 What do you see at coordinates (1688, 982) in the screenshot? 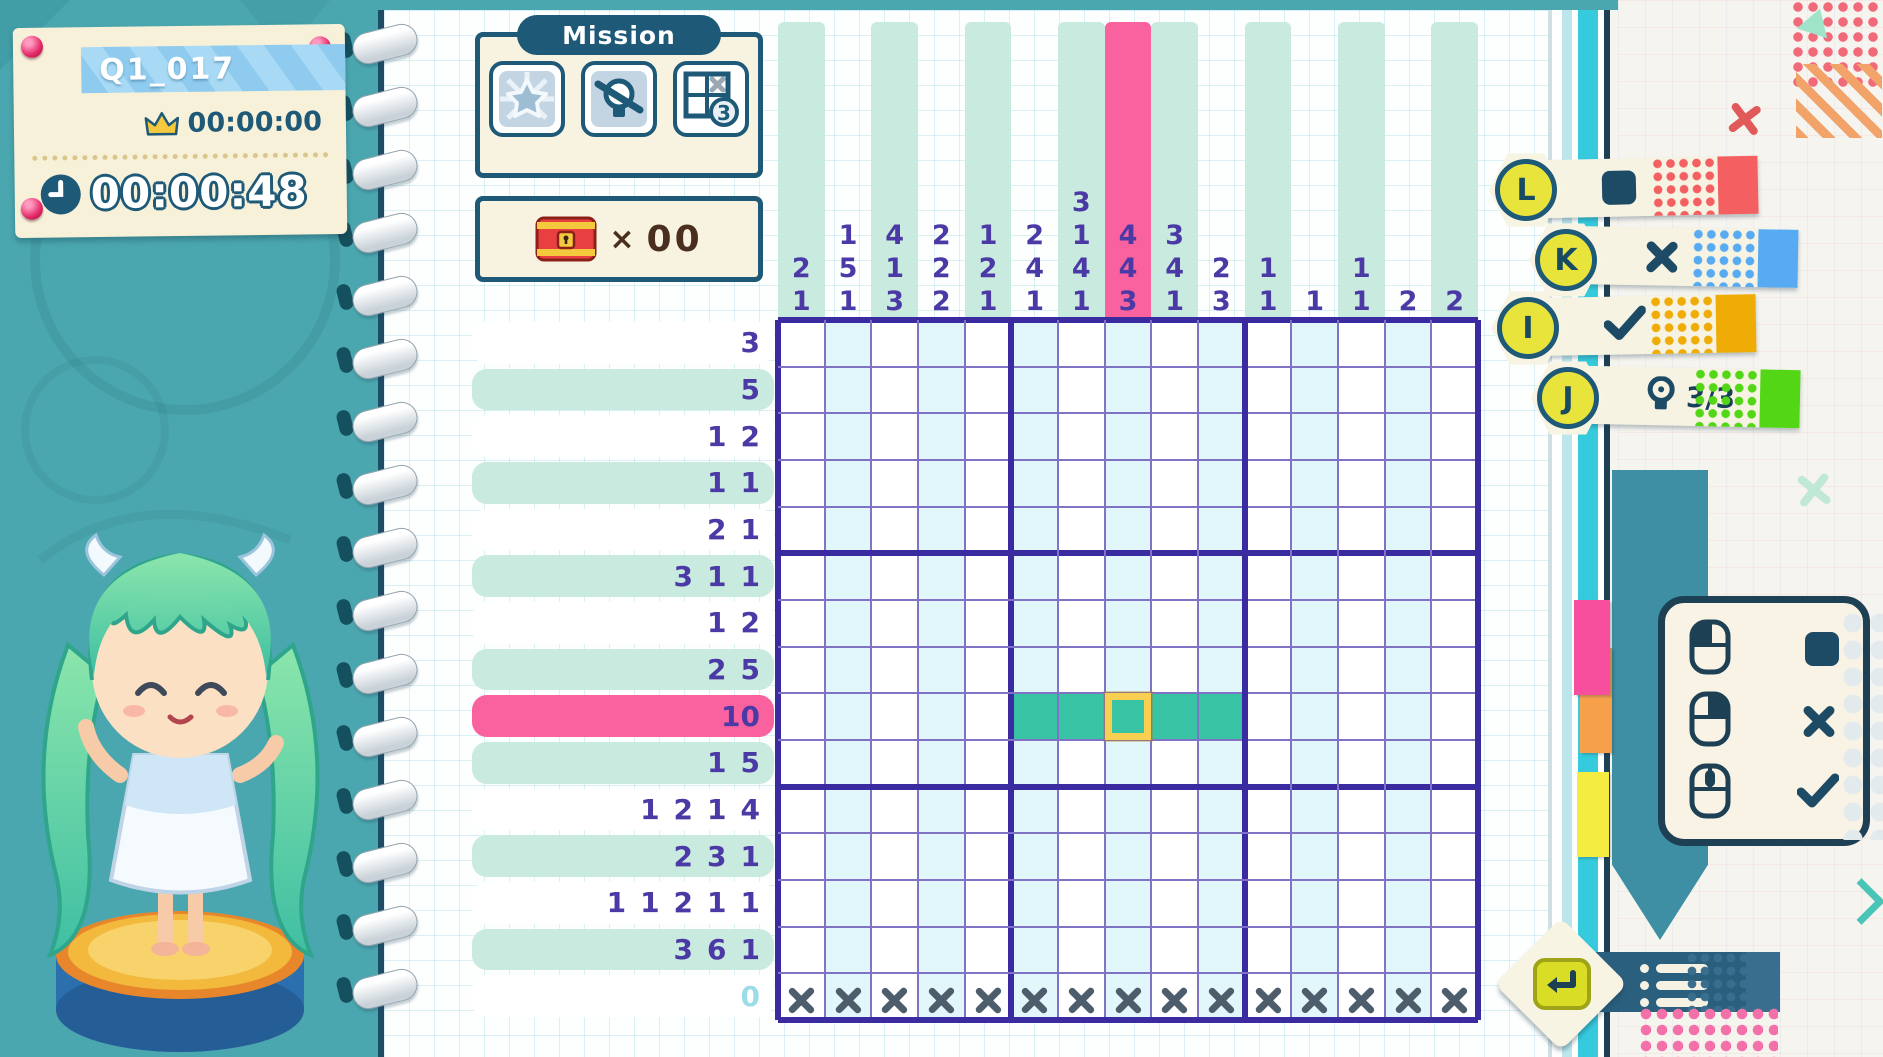
I see `menu-ribbon` at bounding box center [1688, 982].